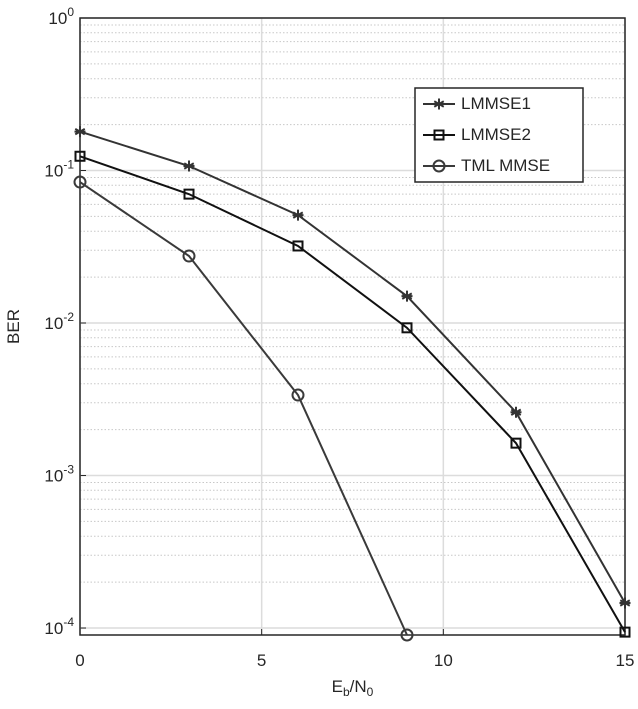 The height and width of the screenshot is (709, 638). What do you see at coordinates (59, 169) in the screenshot?
I see `y-tick-label: 10⁻¹` at bounding box center [59, 169].